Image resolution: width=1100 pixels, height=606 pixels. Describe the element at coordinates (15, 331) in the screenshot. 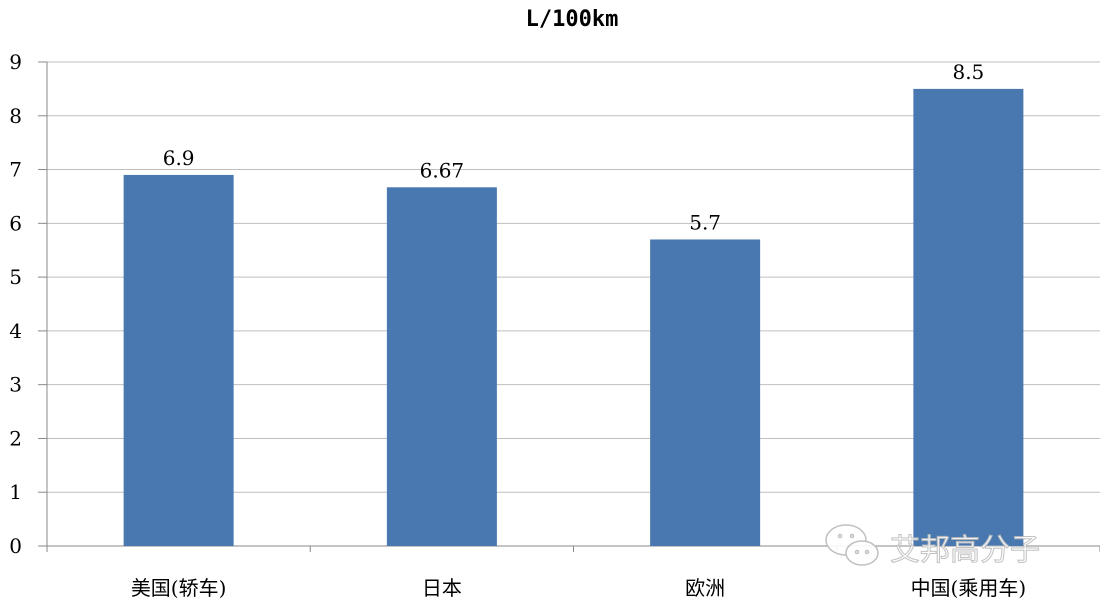

I see `y-tick-label: 4` at that location.